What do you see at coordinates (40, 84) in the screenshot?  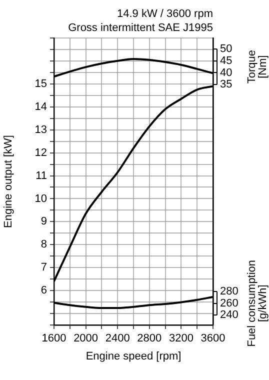 I see `y-tick-label: 15` at bounding box center [40, 84].